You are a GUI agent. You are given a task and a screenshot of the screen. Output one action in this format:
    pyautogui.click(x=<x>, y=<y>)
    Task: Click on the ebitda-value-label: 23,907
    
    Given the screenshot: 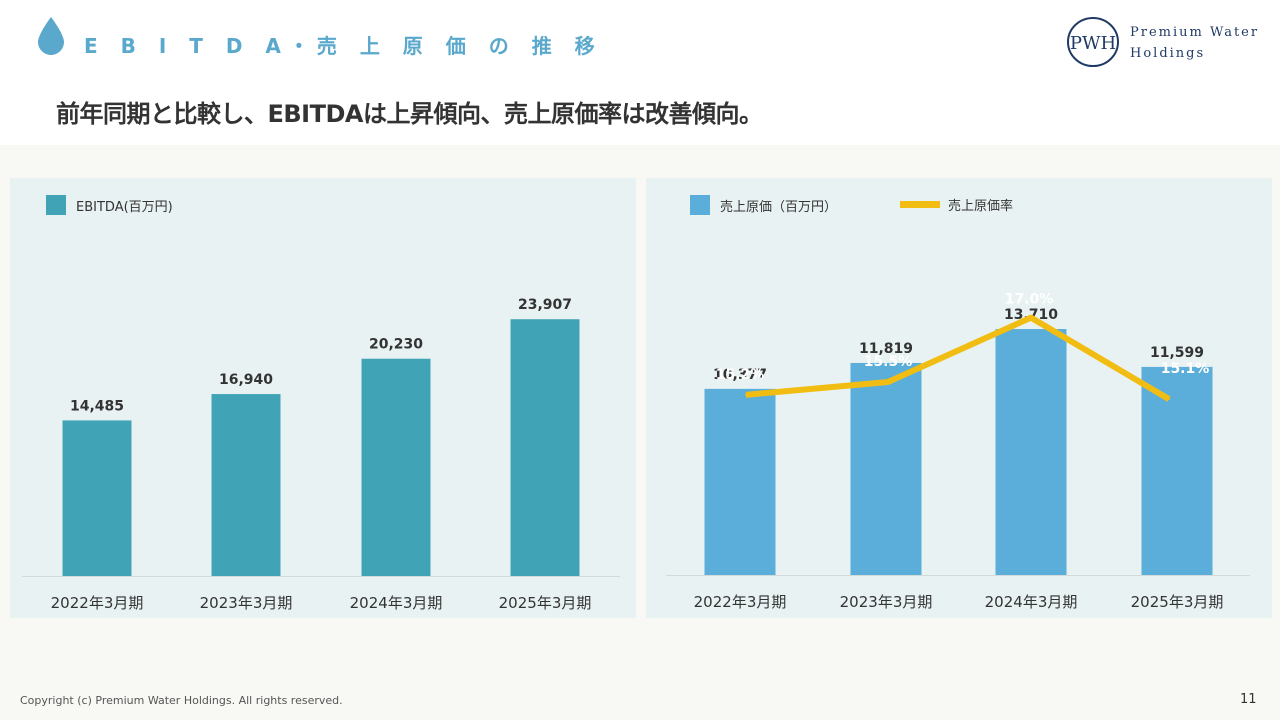 What is the action you would take?
    pyautogui.click(x=545, y=305)
    